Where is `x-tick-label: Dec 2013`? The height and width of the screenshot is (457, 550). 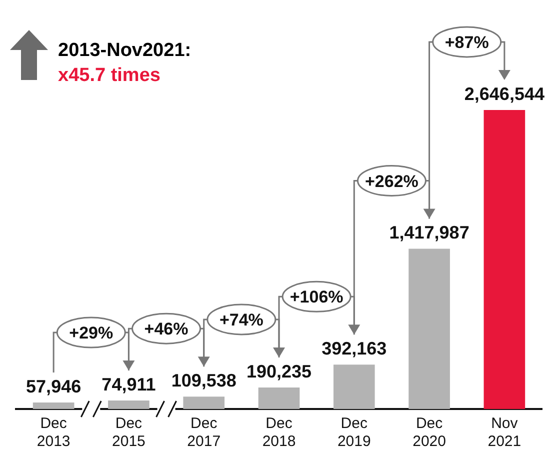
x-tick-label: Dec 2013 is located at coordinates (53, 432).